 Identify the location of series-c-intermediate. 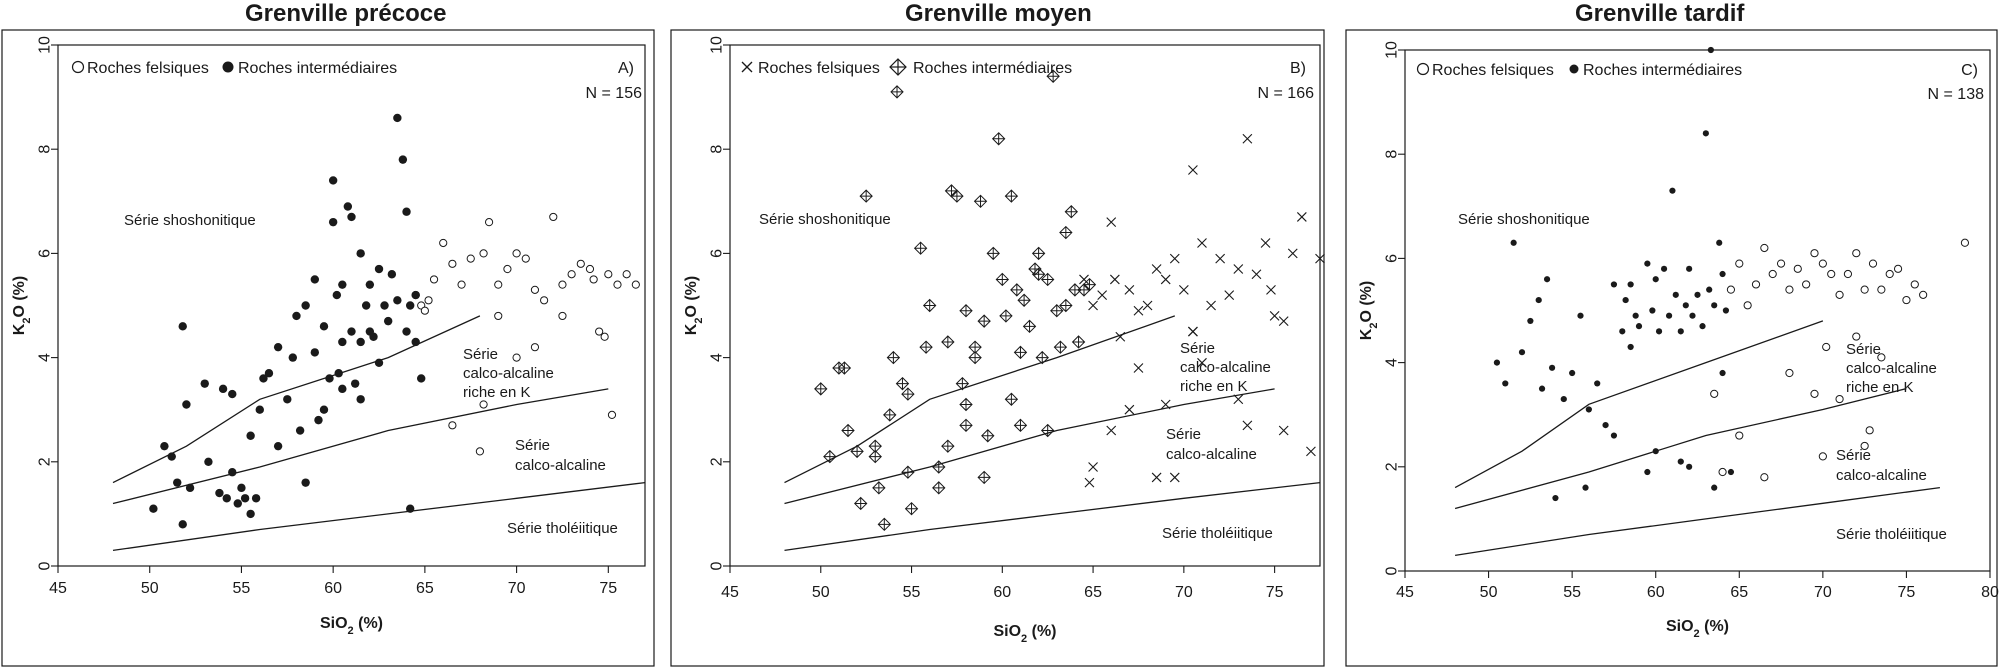
(1614, 274).